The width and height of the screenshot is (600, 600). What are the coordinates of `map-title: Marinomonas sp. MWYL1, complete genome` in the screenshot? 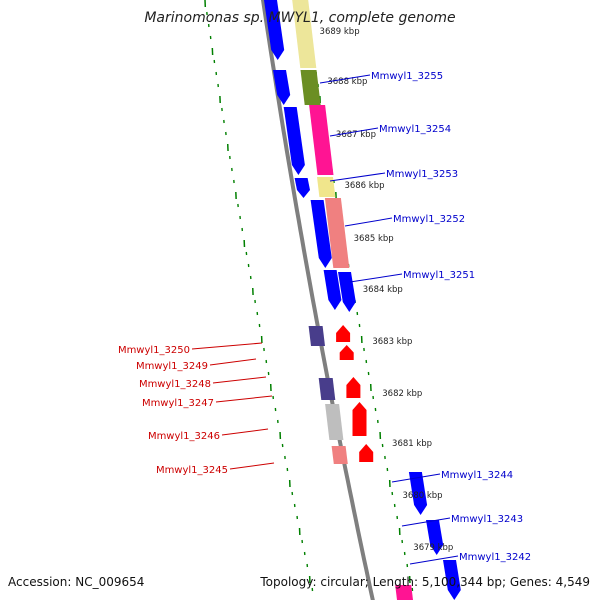 It's located at (300, 18).